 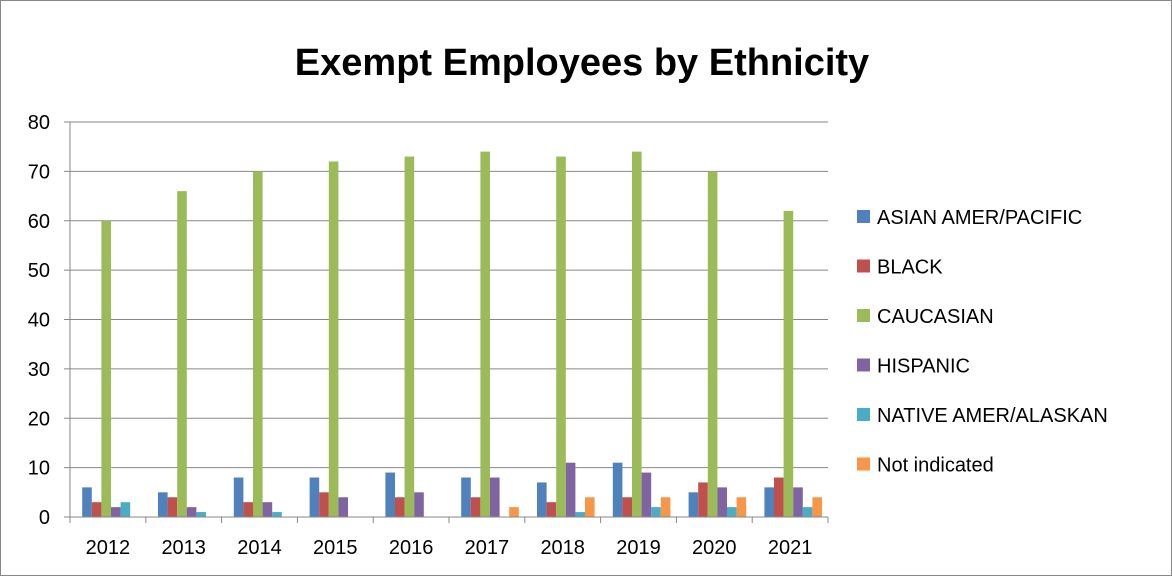 I want to click on legend-label: NATIVE AMER/ALASKAN, so click(x=992, y=416).